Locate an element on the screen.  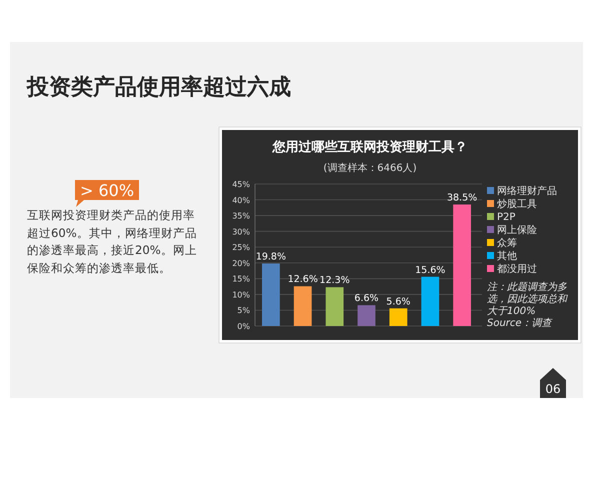
legend-label: P2P is located at coordinates (506, 217).